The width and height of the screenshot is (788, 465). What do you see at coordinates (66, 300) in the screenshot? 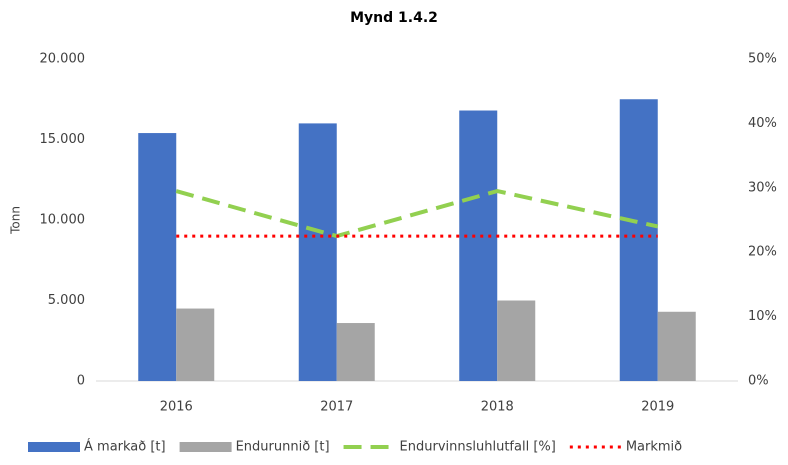
I see `y-tick-label: 5.000` at bounding box center [66, 300].